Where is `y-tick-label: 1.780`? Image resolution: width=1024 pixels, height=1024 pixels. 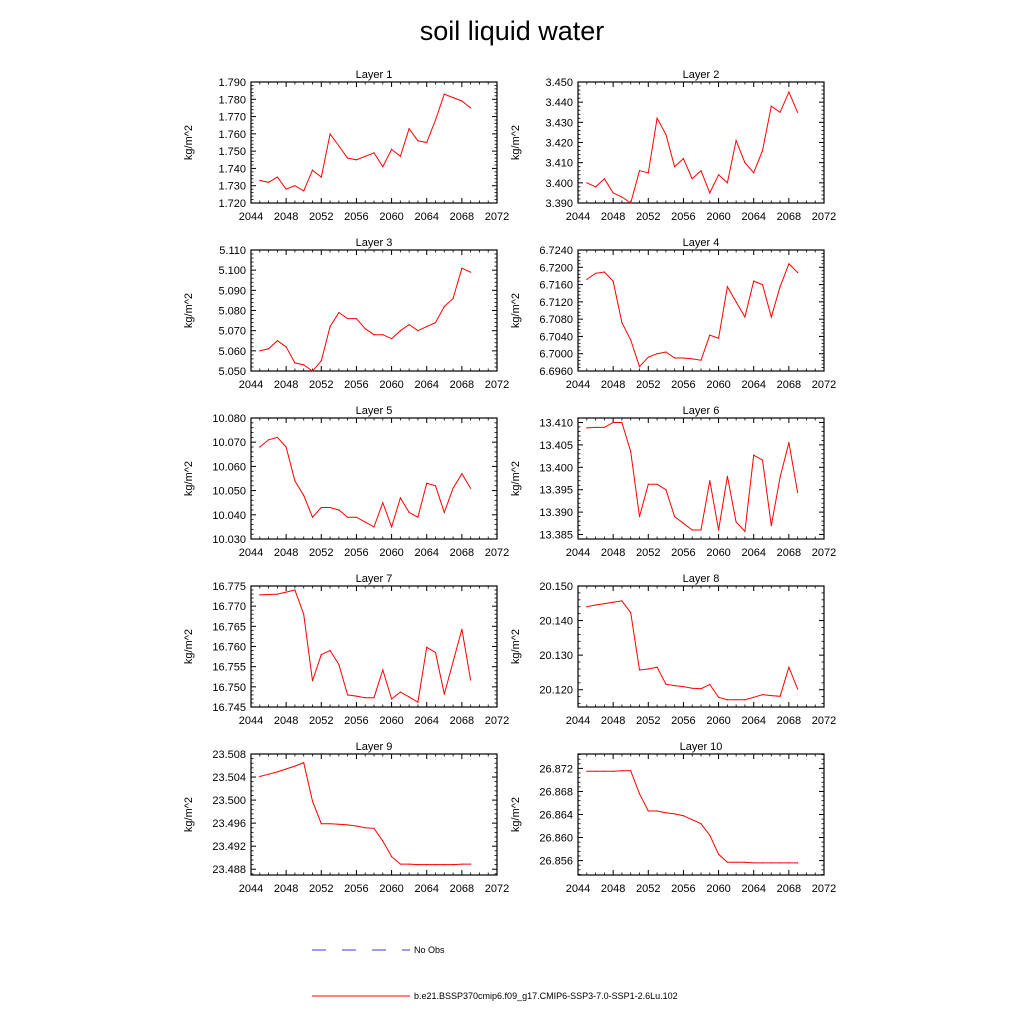
y-tick-label: 1.780 is located at coordinates (232, 100).